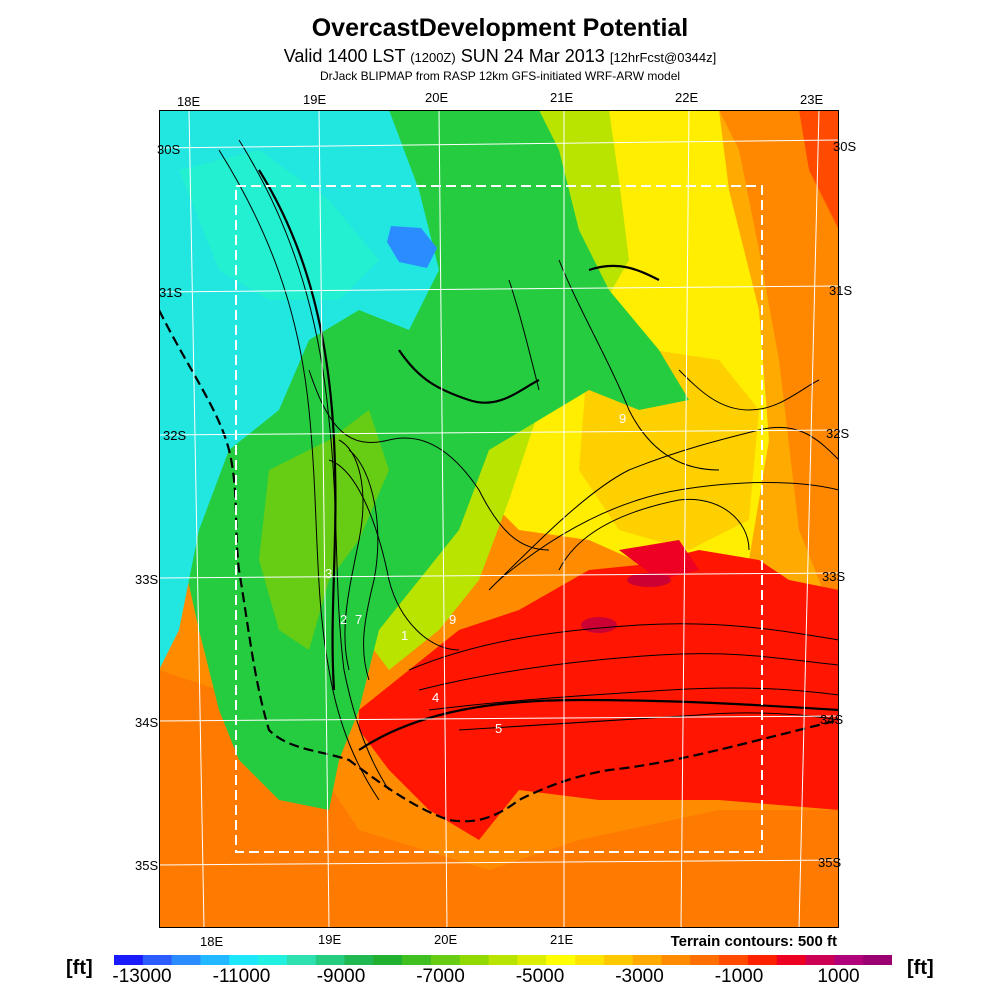 The width and height of the screenshot is (1000, 1000). I want to click on lat-label-right: 33S, so click(834, 576).